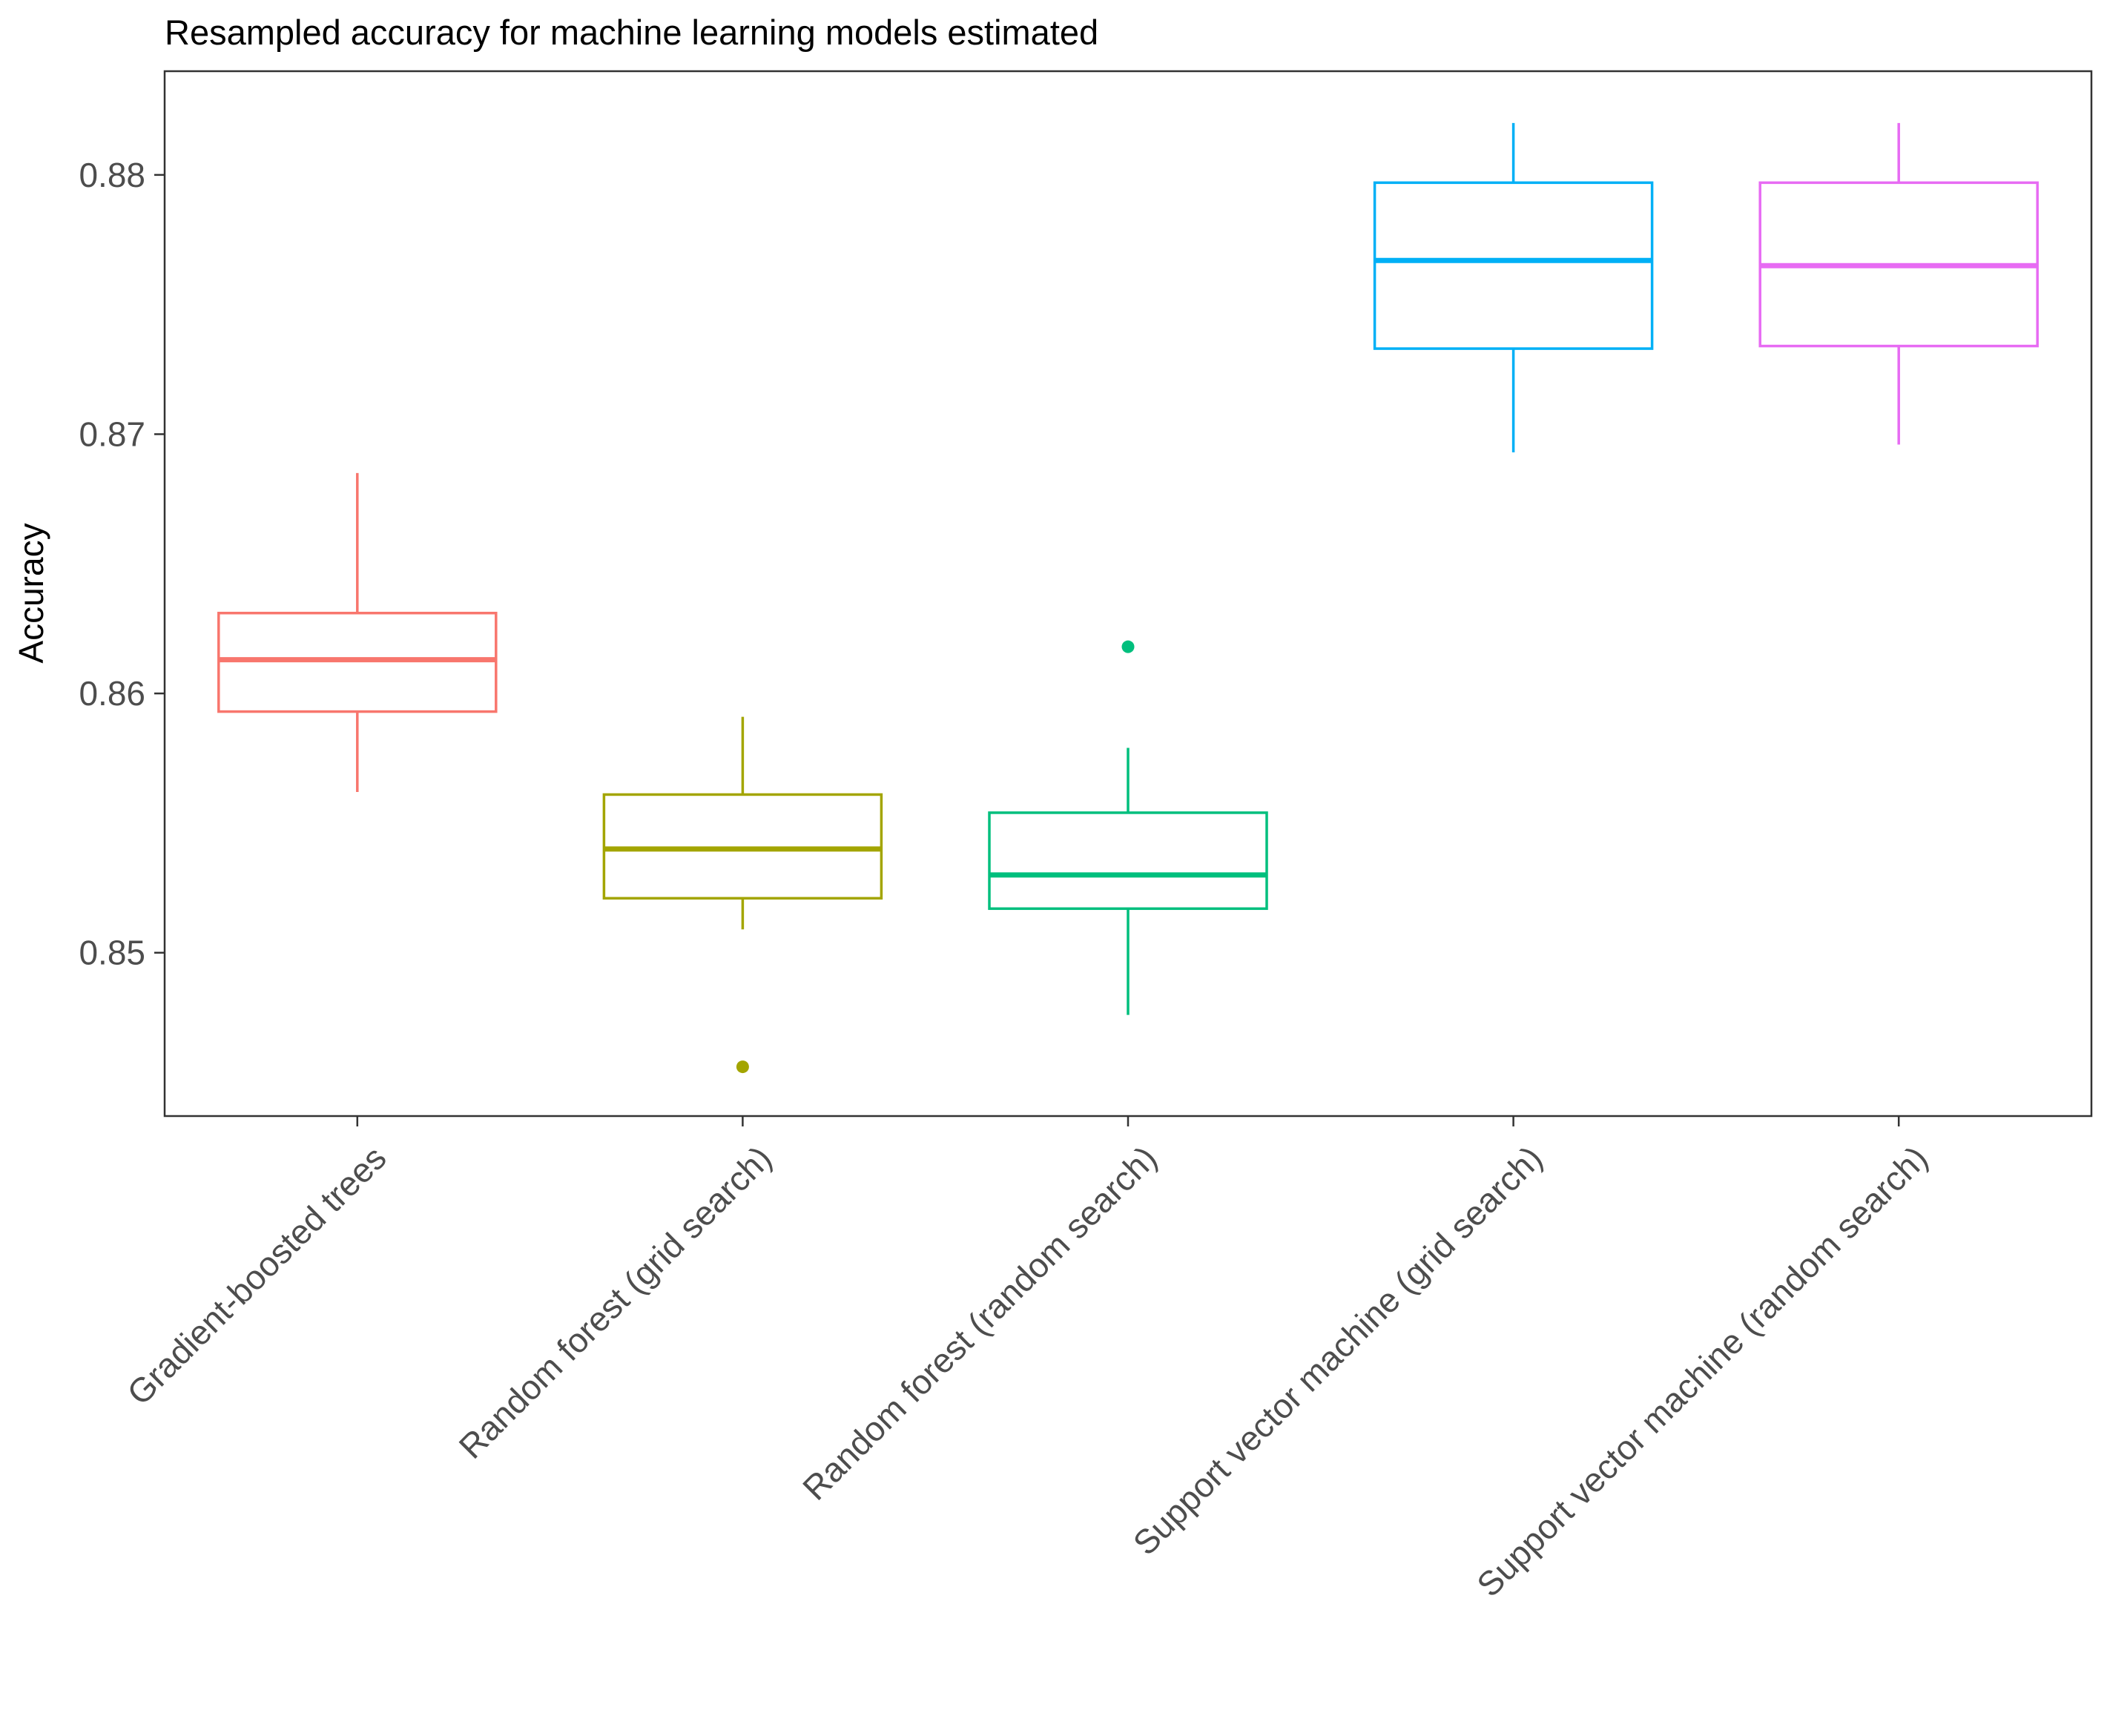  What do you see at coordinates (256, 1275) in the screenshot?
I see `x-tick-label: Gradient-boosted trees` at bounding box center [256, 1275].